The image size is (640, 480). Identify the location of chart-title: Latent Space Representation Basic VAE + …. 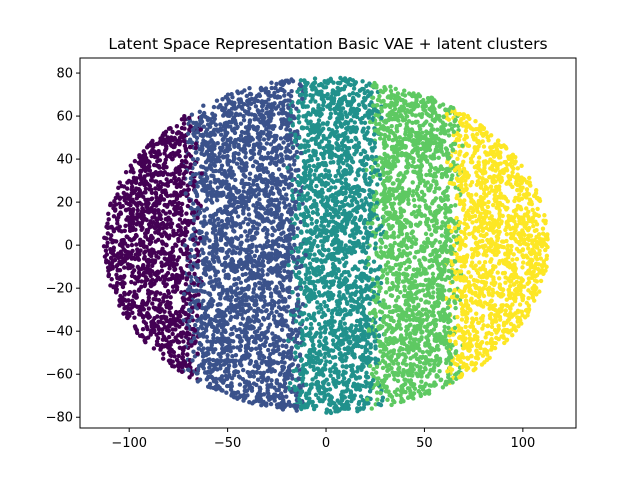
(327, 44).